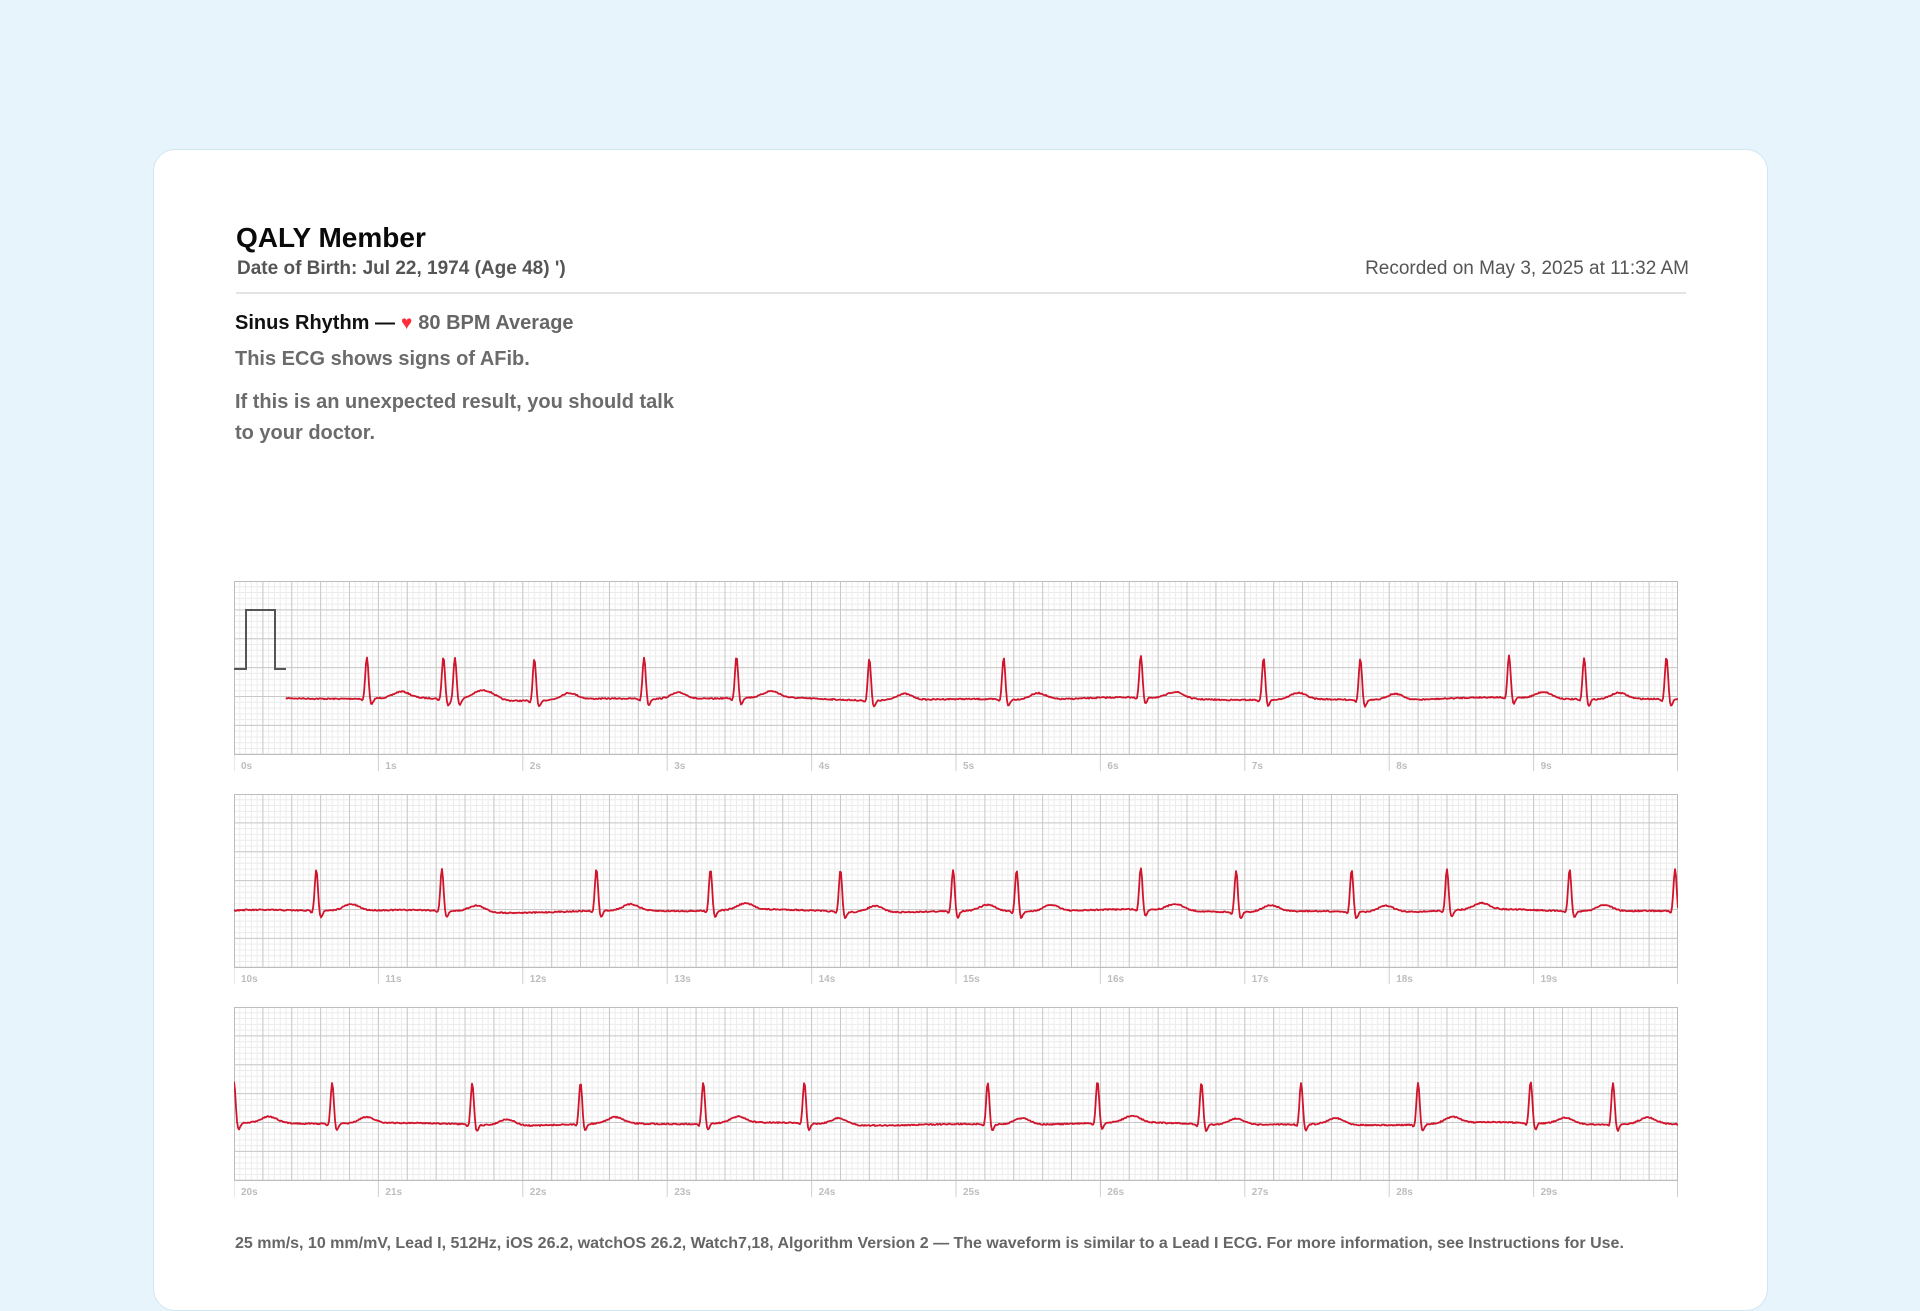 The image size is (1920, 1311). I want to click on ecg-strip-chart: 20s 21s 22s 23s 24s 25s 26s 27s 28s 29s, so click(956, 1102).